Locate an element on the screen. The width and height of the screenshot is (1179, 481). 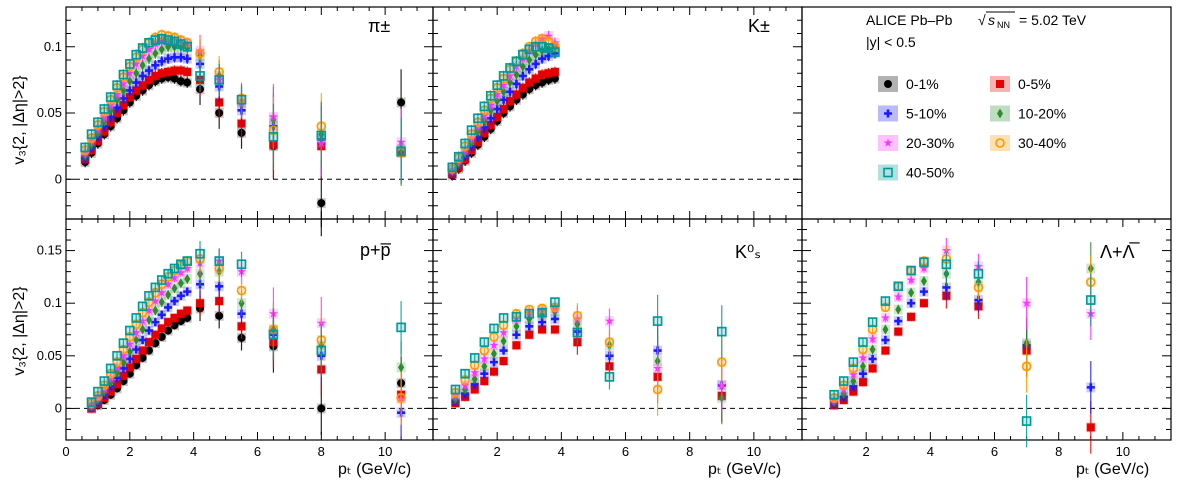
legend-frame is located at coordinates (986, 113).